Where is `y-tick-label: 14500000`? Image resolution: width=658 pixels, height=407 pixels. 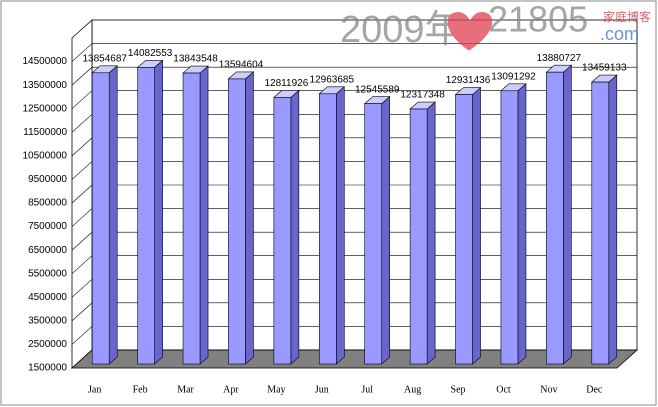
y-tick-label: 14500000 is located at coordinates (45, 61).